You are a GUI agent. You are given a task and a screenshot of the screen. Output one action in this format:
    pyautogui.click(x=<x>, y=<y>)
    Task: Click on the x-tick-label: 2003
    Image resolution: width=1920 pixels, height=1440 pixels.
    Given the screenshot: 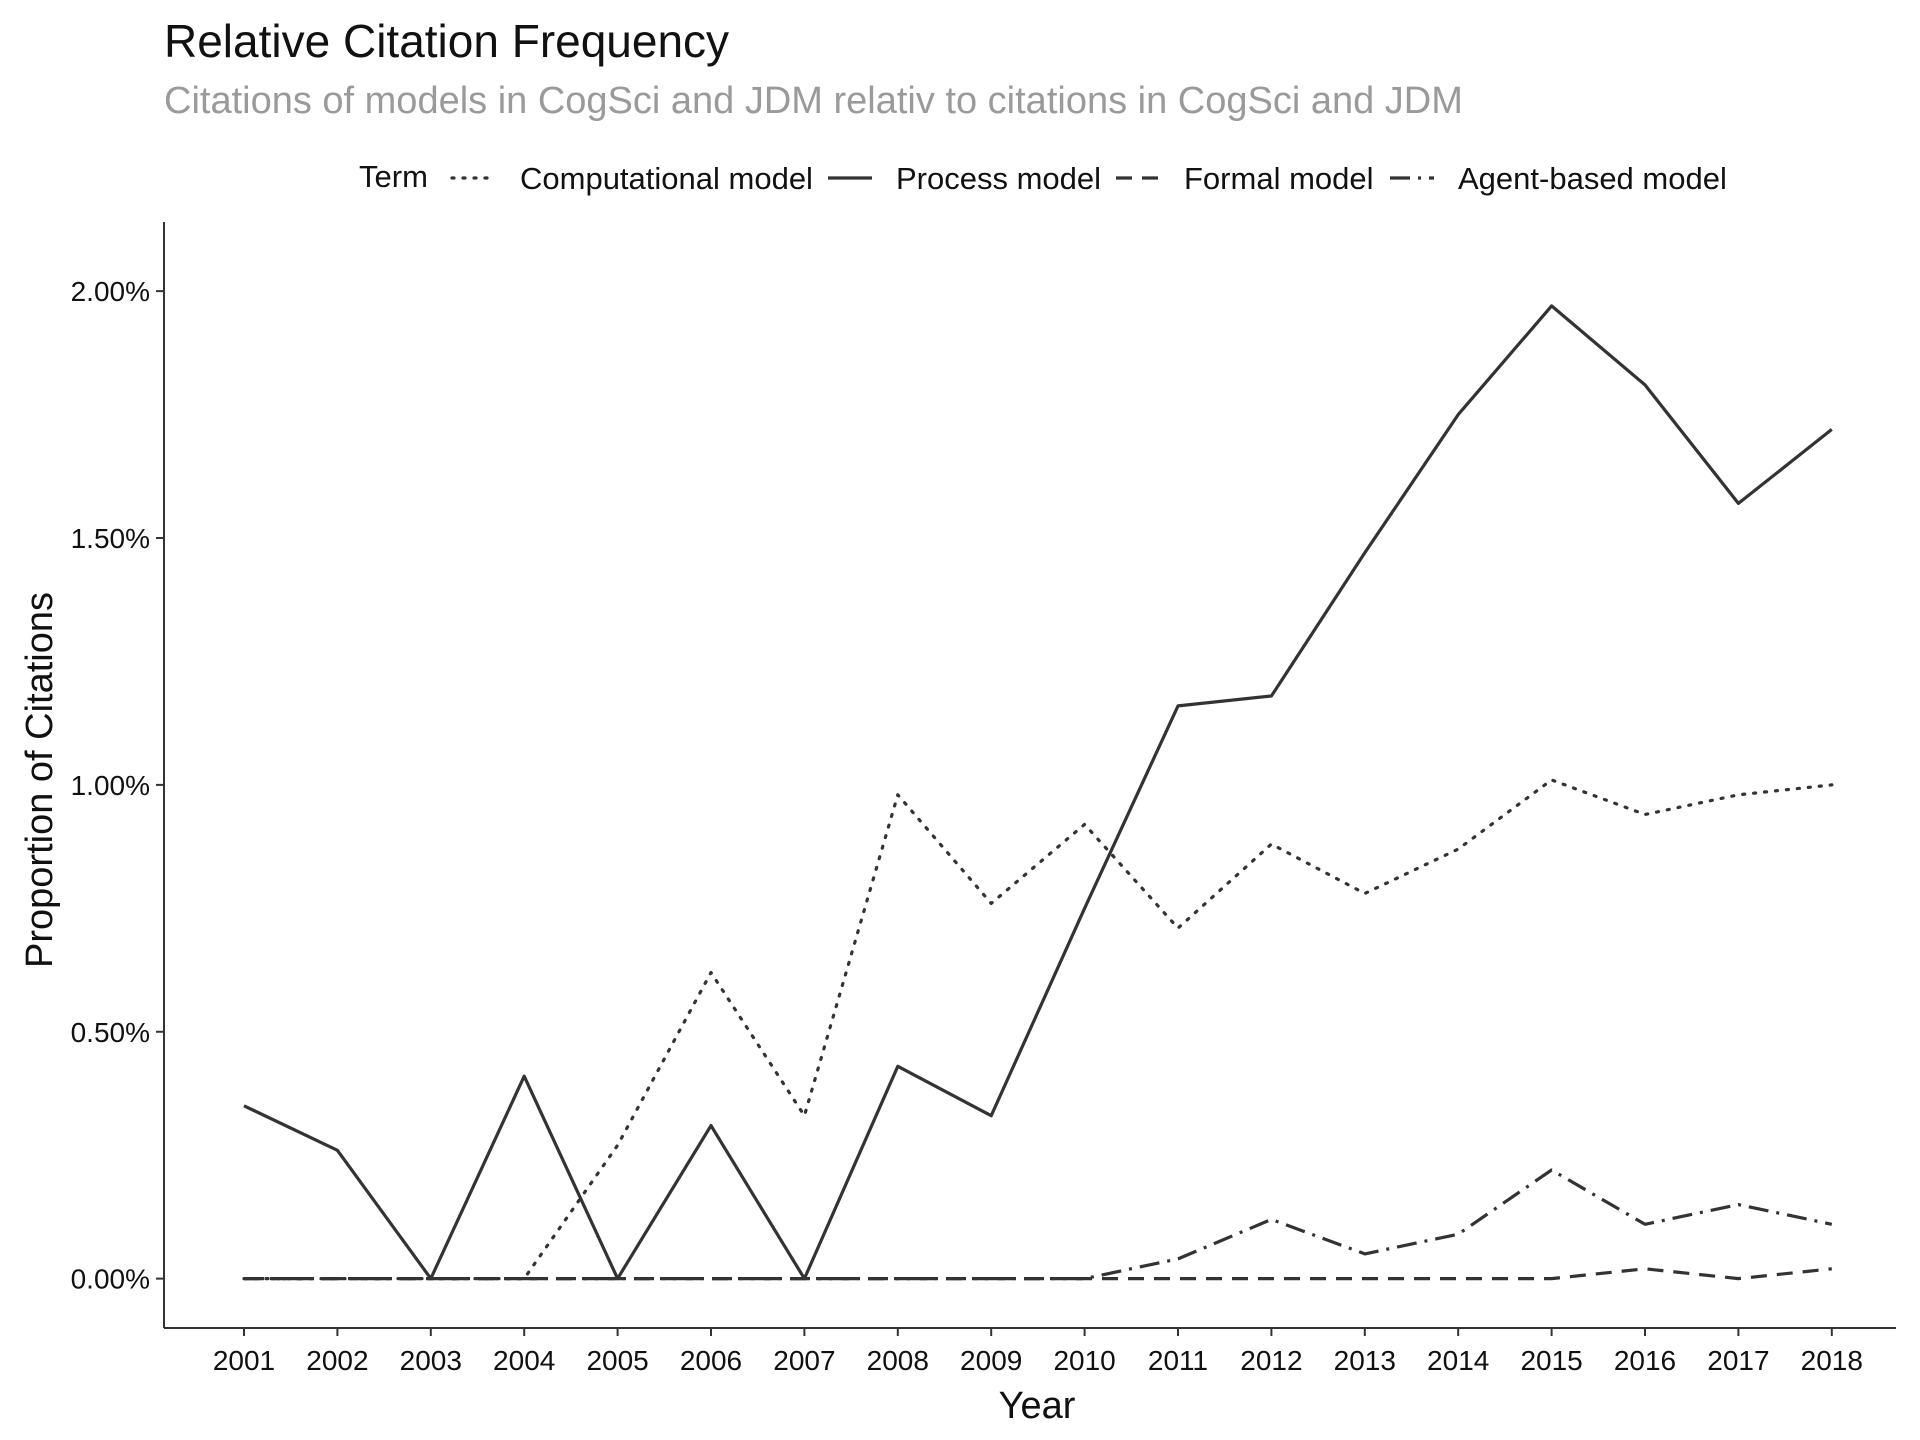 What is the action you would take?
    pyautogui.click(x=431, y=1360)
    